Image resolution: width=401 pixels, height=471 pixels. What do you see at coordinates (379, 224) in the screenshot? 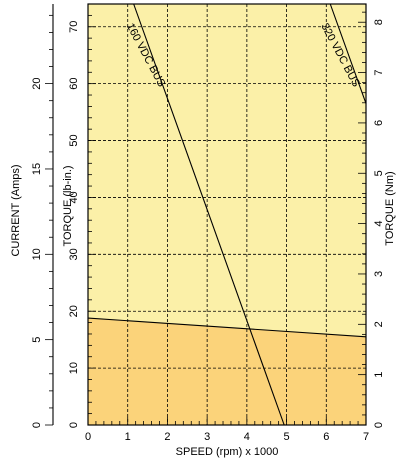
I see `torque-nm-tick-label: 4` at bounding box center [379, 224].